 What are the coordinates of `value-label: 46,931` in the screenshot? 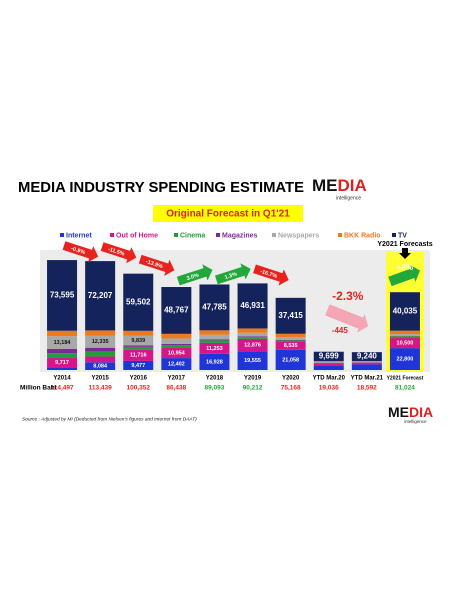 It's located at (252, 305).